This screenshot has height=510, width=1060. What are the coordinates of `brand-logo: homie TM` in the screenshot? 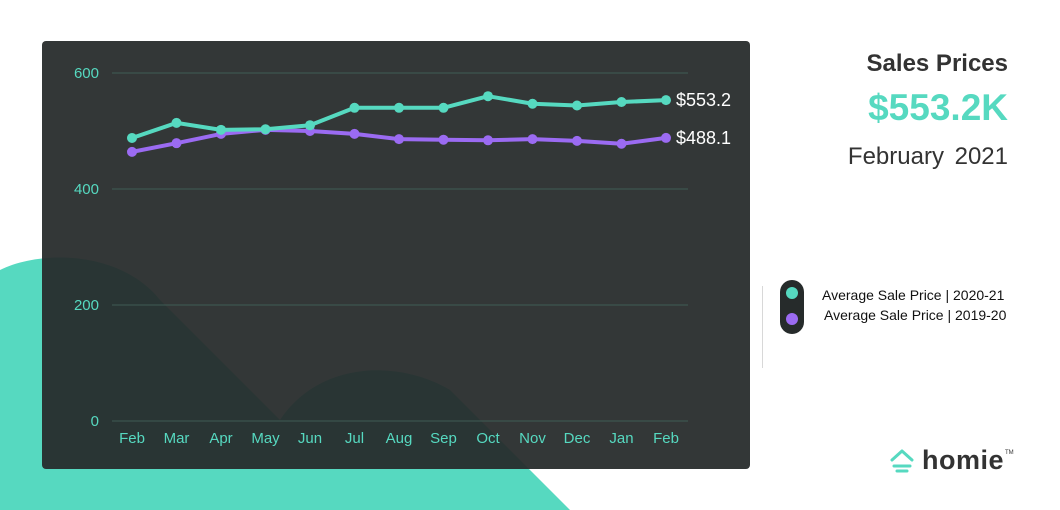 It's located at (951, 460).